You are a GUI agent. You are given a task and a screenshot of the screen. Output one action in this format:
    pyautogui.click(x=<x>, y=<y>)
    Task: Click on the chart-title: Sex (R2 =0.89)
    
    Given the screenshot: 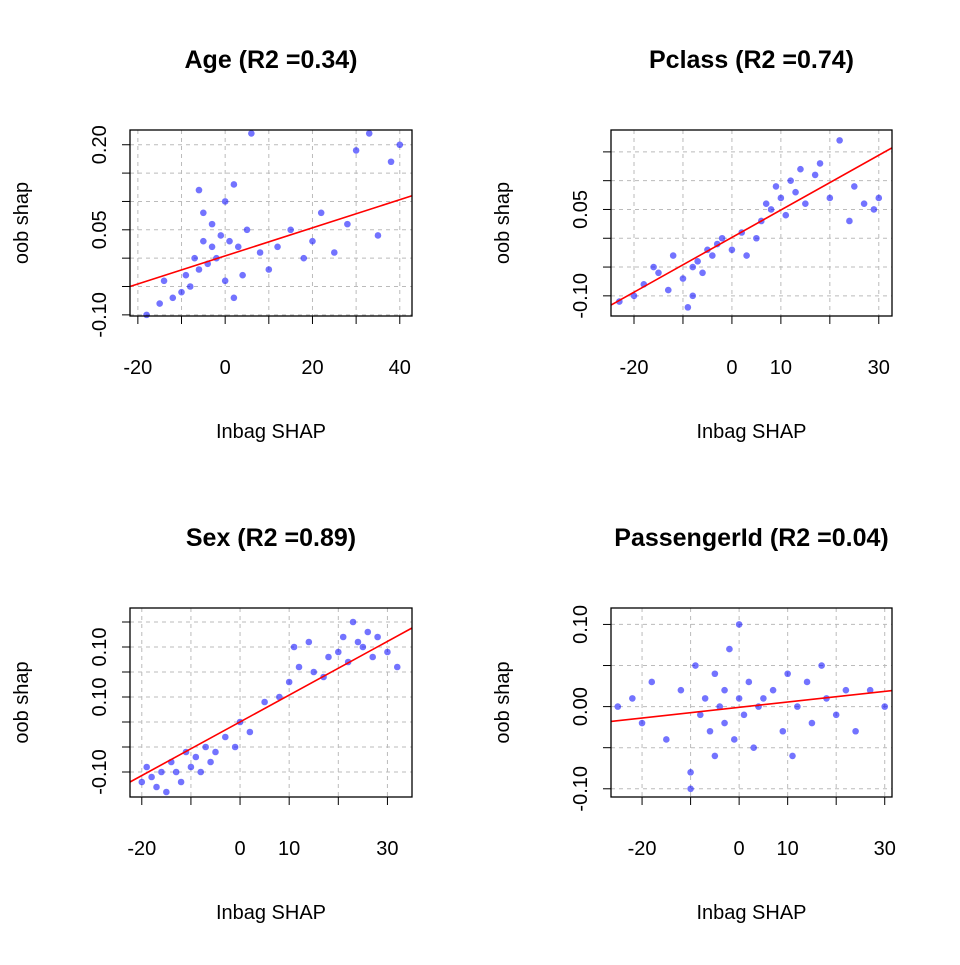 What is the action you would take?
    pyautogui.click(x=271, y=538)
    